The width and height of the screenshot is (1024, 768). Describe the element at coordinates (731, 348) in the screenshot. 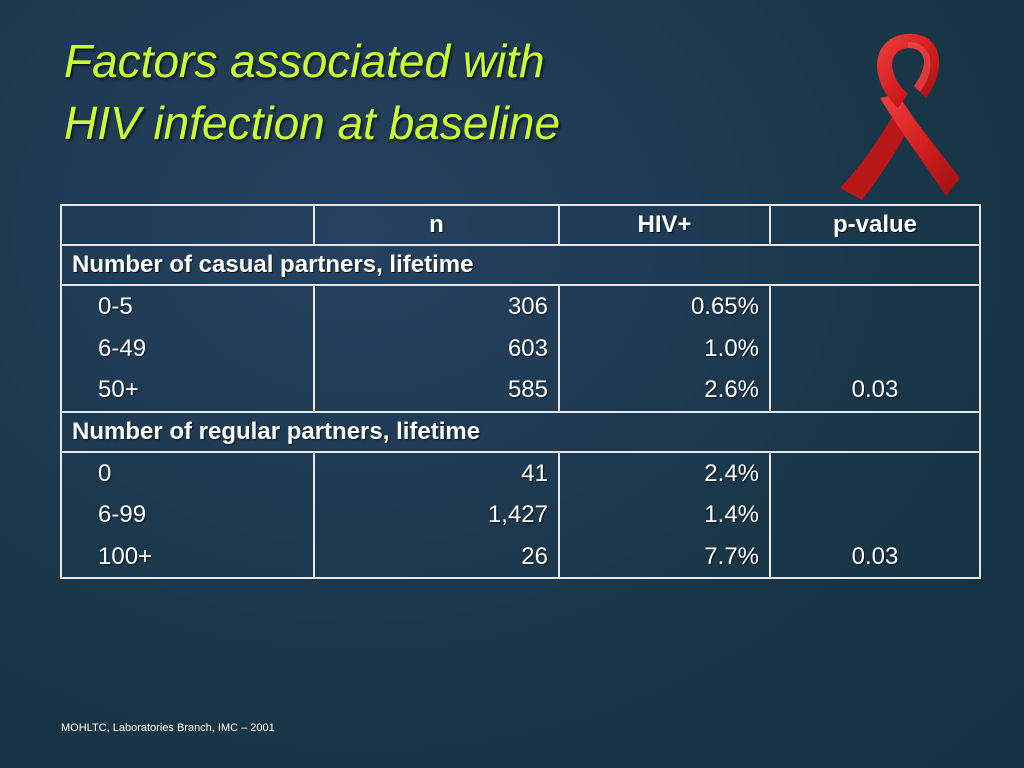

I see `hiv-cell: 1.0%` at that location.